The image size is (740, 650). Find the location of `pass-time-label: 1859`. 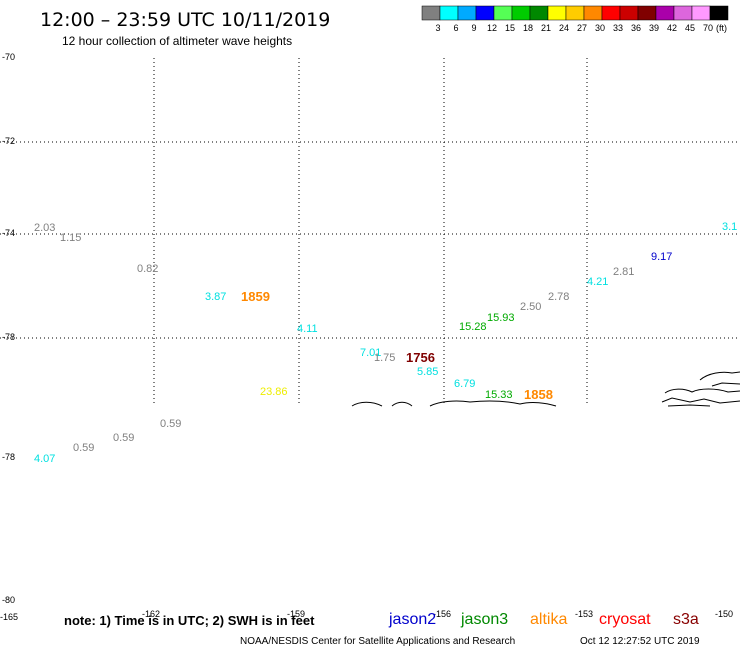

pass-time-label: 1859 is located at coordinates (255, 296).